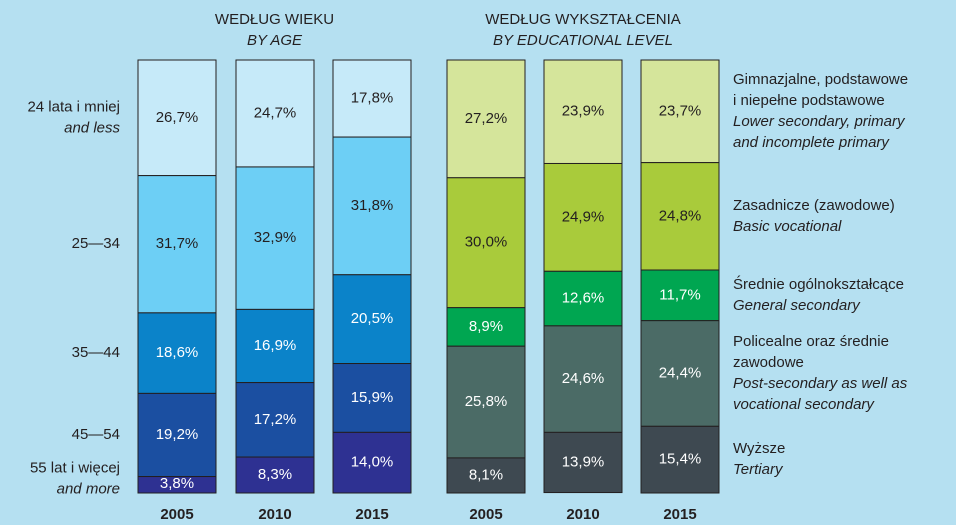 This screenshot has width=956, height=525. Describe the element at coordinates (814, 205) in the screenshot. I see `legend-label: Zasadnicze (zawodowe)` at that location.